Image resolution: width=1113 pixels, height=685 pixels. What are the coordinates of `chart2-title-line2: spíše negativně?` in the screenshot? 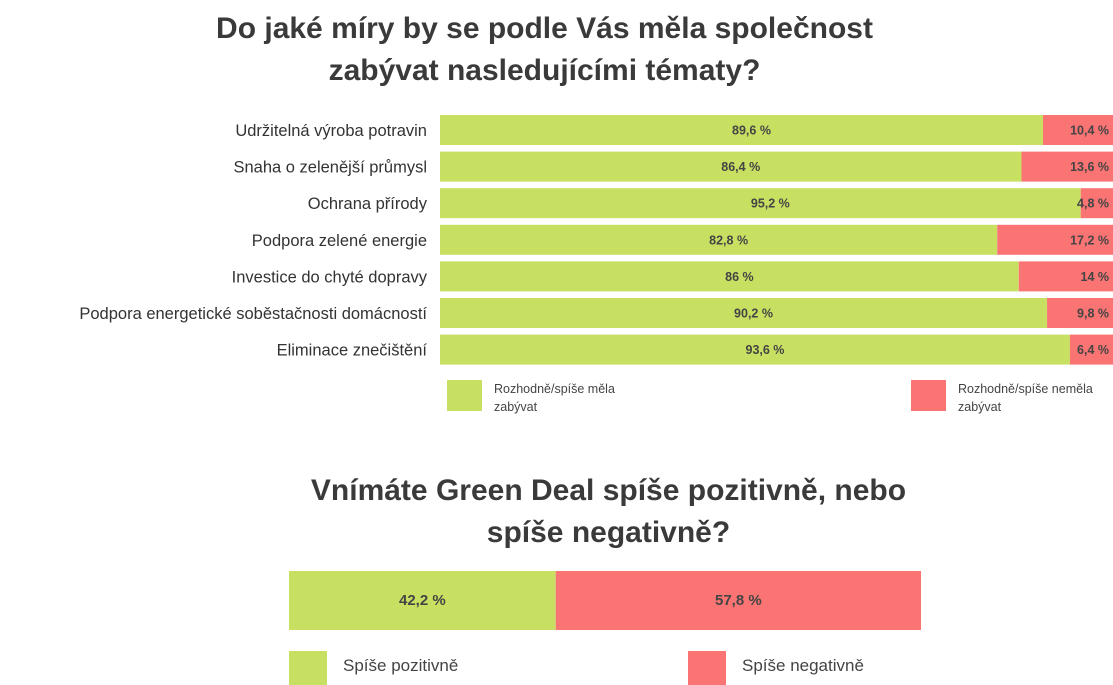 It's located at (608, 532).